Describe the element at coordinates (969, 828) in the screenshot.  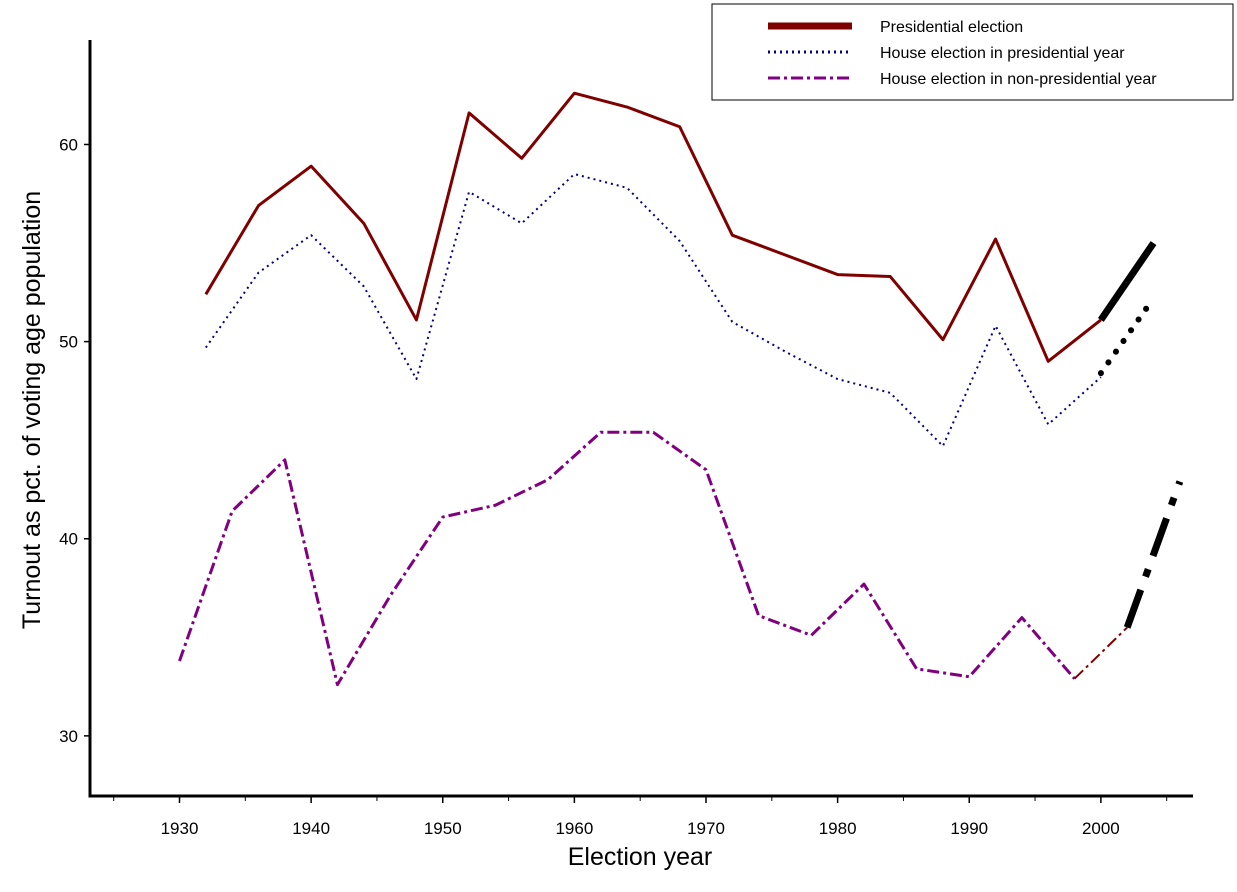
I see `x-tick-label: 1990` at that location.